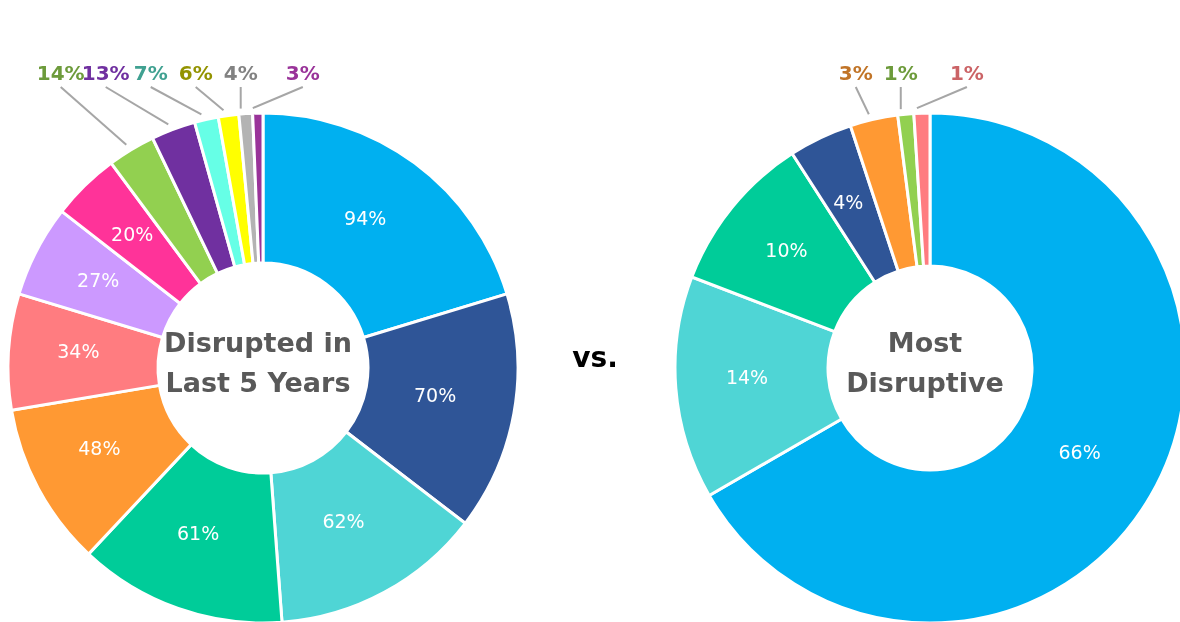 This screenshot has height=622, width=1180. Describe the element at coordinates (786, 250) in the screenshot. I see `data-label: 10%` at that location.